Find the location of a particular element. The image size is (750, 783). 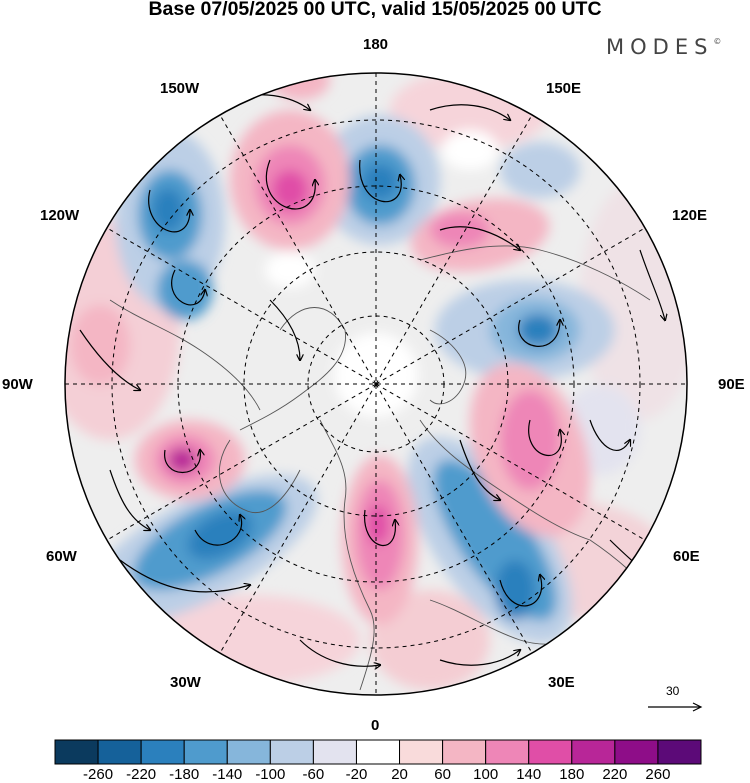

lon-label-60e: 60E is located at coordinates (686, 556).